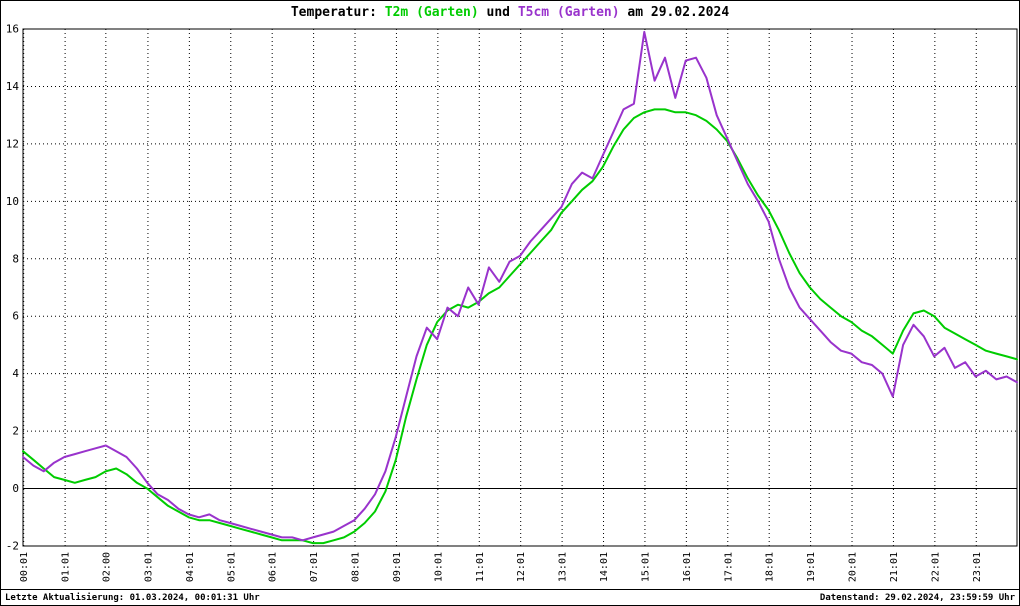 The width and height of the screenshot is (1020, 606). I want to click on x-axis-tick-label: 05:01, so click(231, 567).